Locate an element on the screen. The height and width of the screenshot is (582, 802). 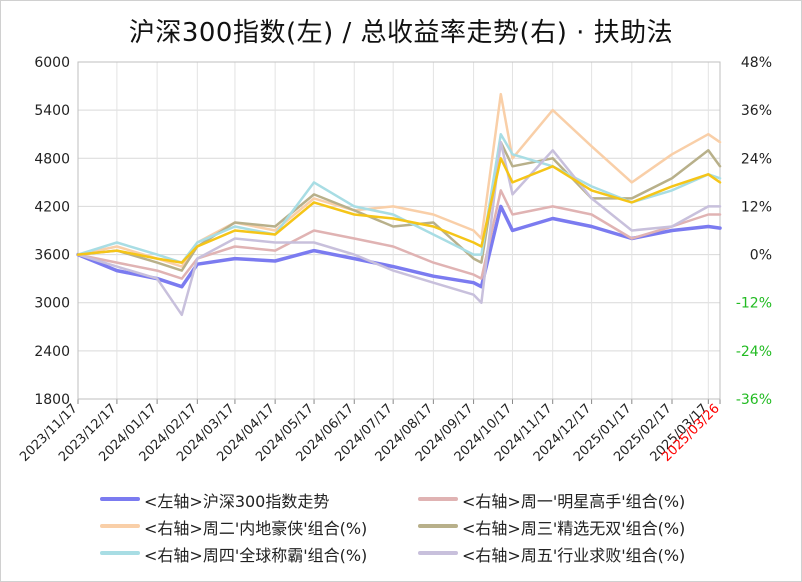
left-tick-label: 3600 is located at coordinates (52, 256).